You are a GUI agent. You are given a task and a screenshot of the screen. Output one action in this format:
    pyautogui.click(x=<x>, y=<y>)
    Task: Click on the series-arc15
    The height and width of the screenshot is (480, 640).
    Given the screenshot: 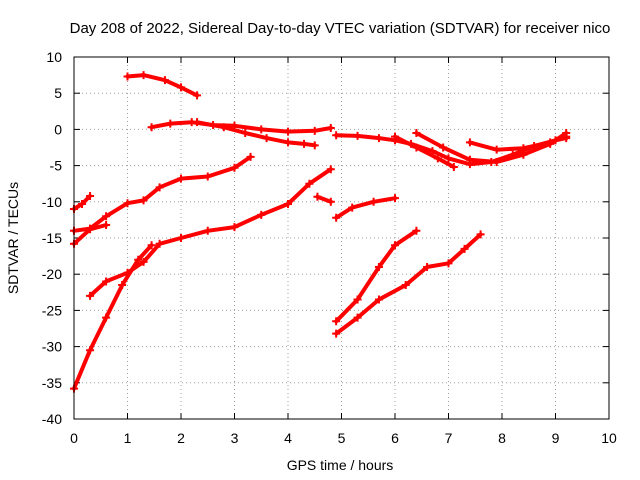 What is the action you would take?
    pyautogui.click(x=376, y=276)
    